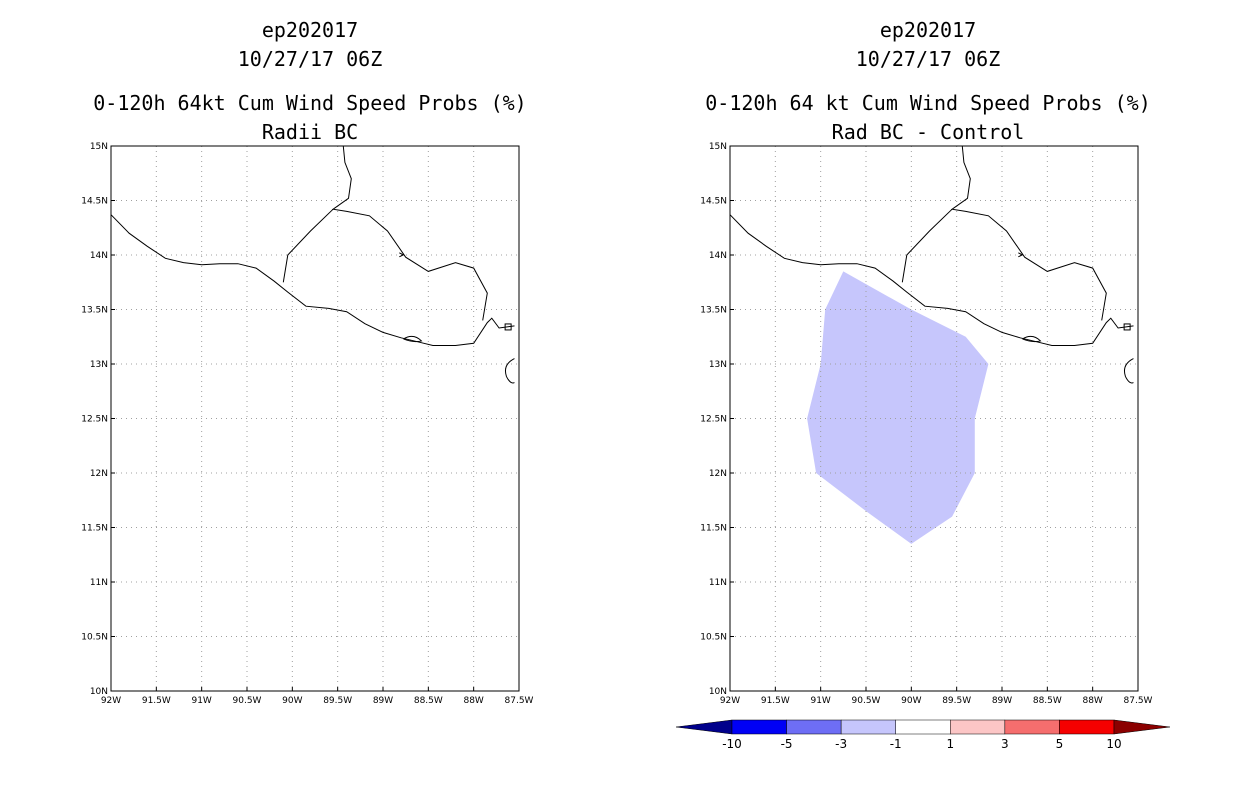  What do you see at coordinates (928, 30) in the screenshot?
I see `panel-right-title-line1: ep202017` at bounding box center [928, 30].